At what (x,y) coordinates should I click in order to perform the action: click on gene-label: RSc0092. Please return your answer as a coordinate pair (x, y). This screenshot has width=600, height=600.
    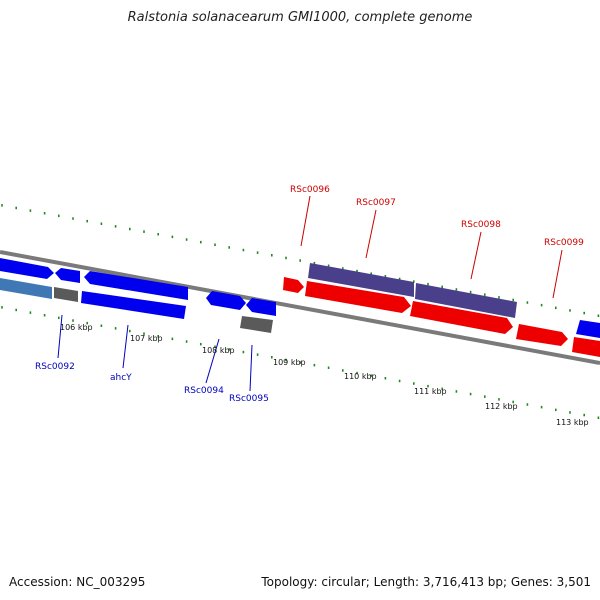
    Looking at the image, I should click on (55, 367).